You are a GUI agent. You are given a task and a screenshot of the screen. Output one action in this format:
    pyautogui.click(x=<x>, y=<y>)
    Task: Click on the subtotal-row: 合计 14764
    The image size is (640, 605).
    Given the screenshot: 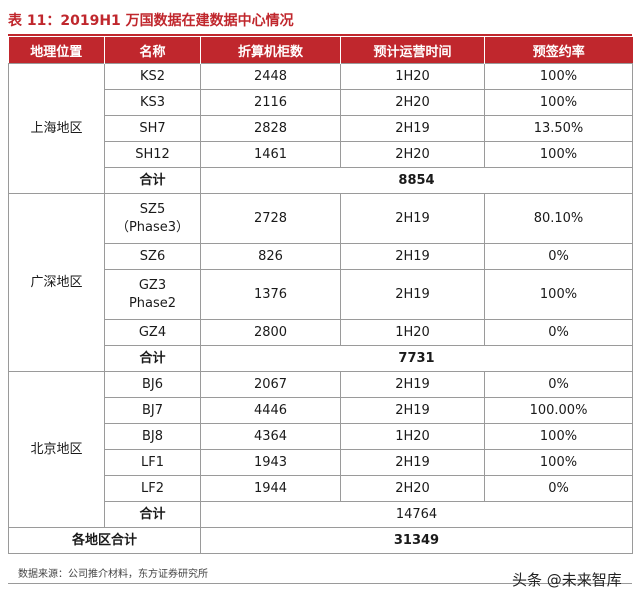 What is the action you would take?
    pyautogui.click(x=321, y=514)
    